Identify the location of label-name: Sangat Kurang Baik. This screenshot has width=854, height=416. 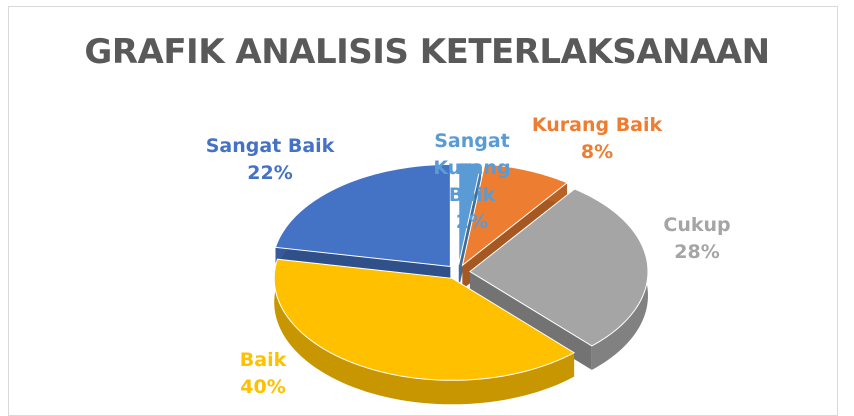
(472, 168).